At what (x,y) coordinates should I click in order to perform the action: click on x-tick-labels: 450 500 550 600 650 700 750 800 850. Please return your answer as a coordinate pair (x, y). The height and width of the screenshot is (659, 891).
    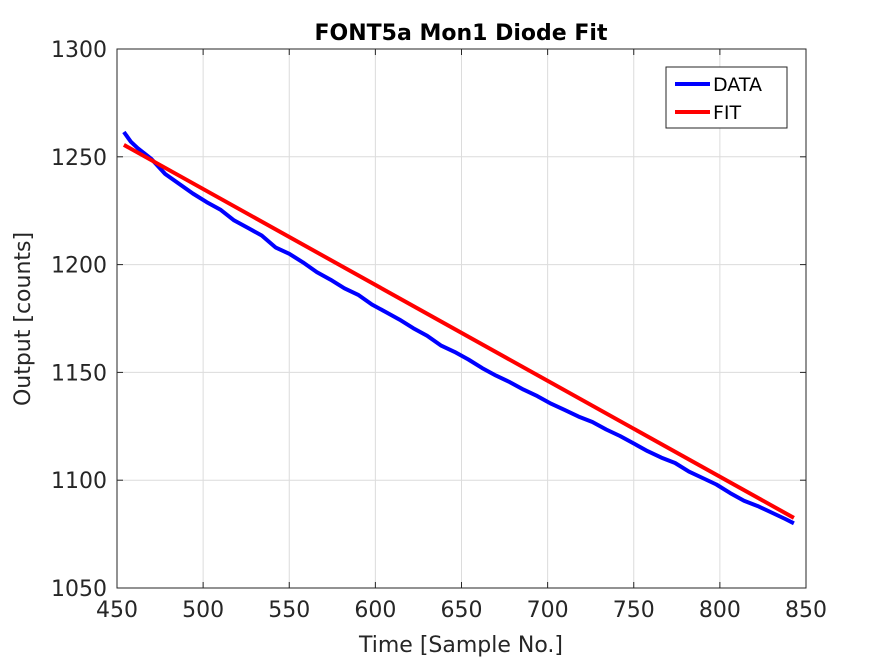
    Looking at the image, I should click on (461, 610).